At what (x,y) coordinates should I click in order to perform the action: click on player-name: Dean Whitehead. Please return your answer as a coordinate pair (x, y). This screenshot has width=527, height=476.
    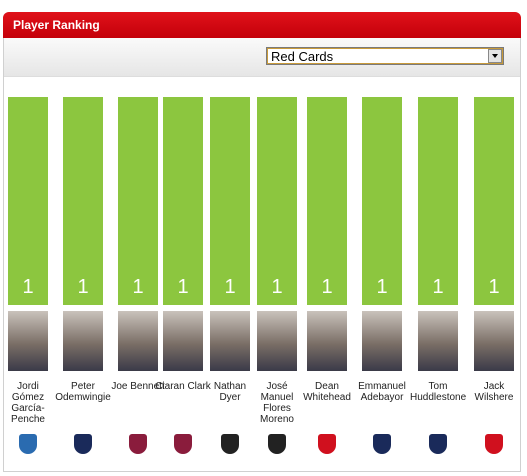
    Looking at the image, I should click on (327, 392).